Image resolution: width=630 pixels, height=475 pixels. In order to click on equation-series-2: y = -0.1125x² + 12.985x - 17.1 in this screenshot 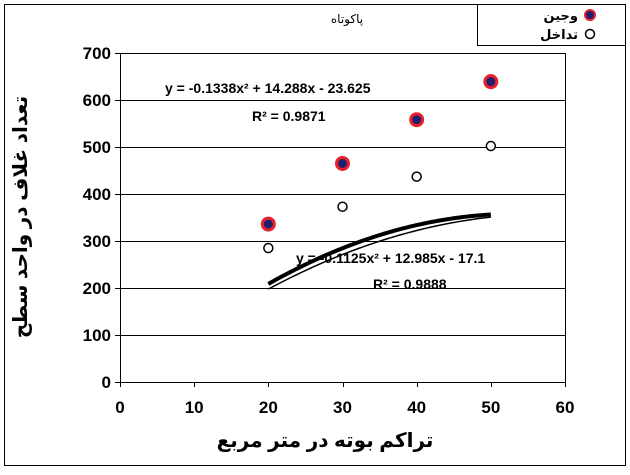, I will do `click(390, 258)`.